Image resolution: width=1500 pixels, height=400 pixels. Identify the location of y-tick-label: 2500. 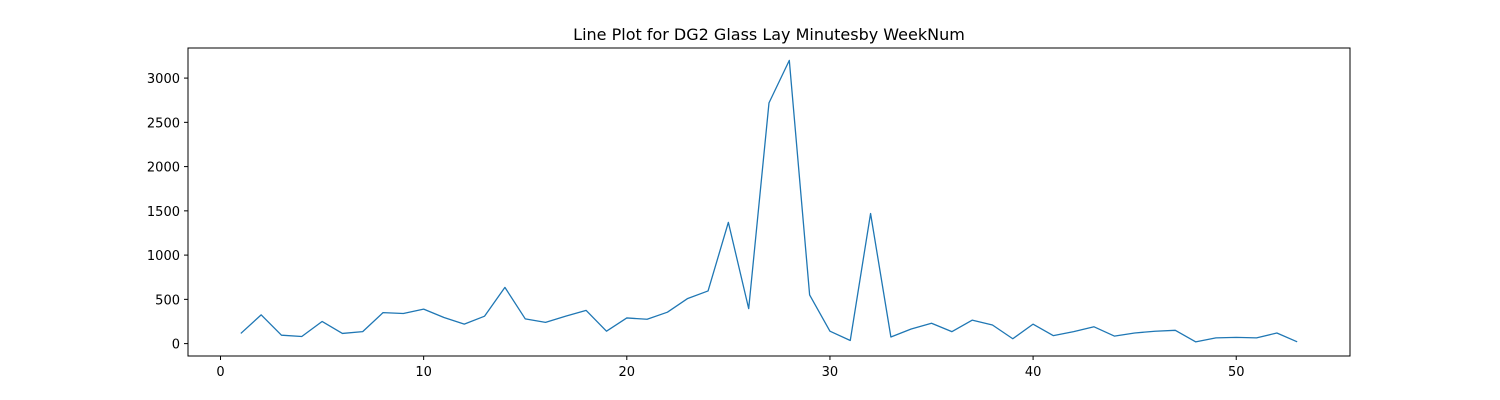
(163, 123).